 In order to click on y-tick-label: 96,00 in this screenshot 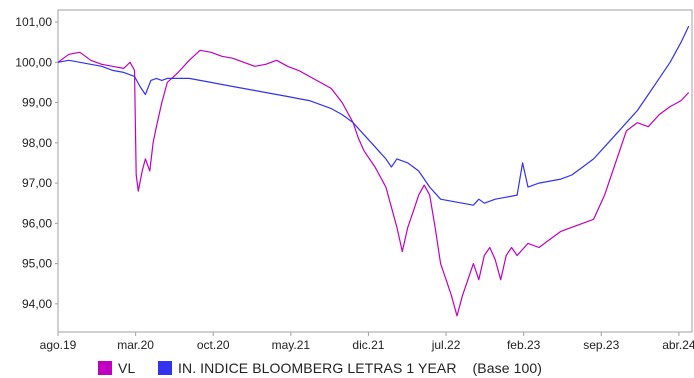, I will do `click(37, 223)`.